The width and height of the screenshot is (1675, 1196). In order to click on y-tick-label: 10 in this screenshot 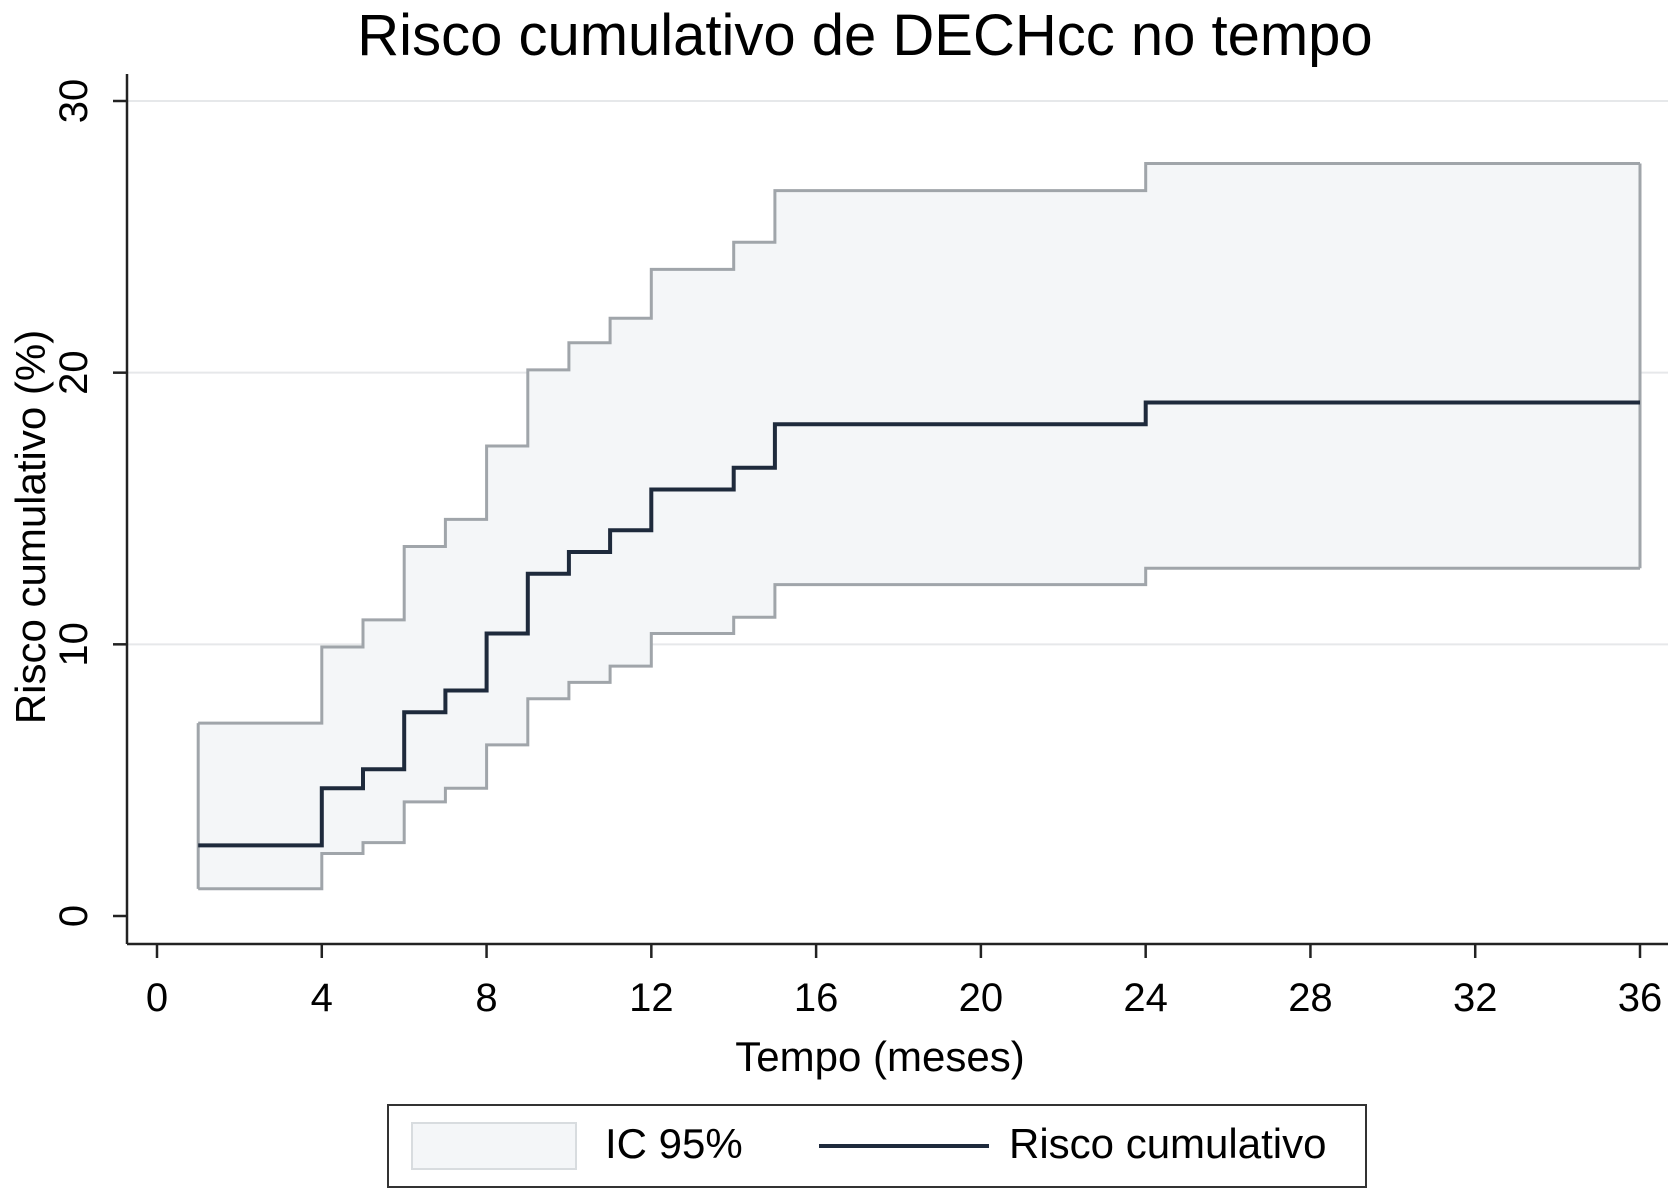, I will do `click(74, 644)`.